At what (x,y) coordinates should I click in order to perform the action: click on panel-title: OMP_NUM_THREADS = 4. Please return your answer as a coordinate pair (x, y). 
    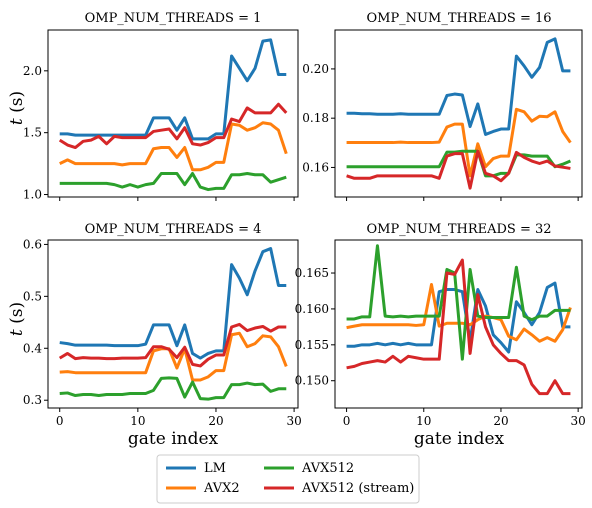
    Looking at the image, I should click on (173, 229).